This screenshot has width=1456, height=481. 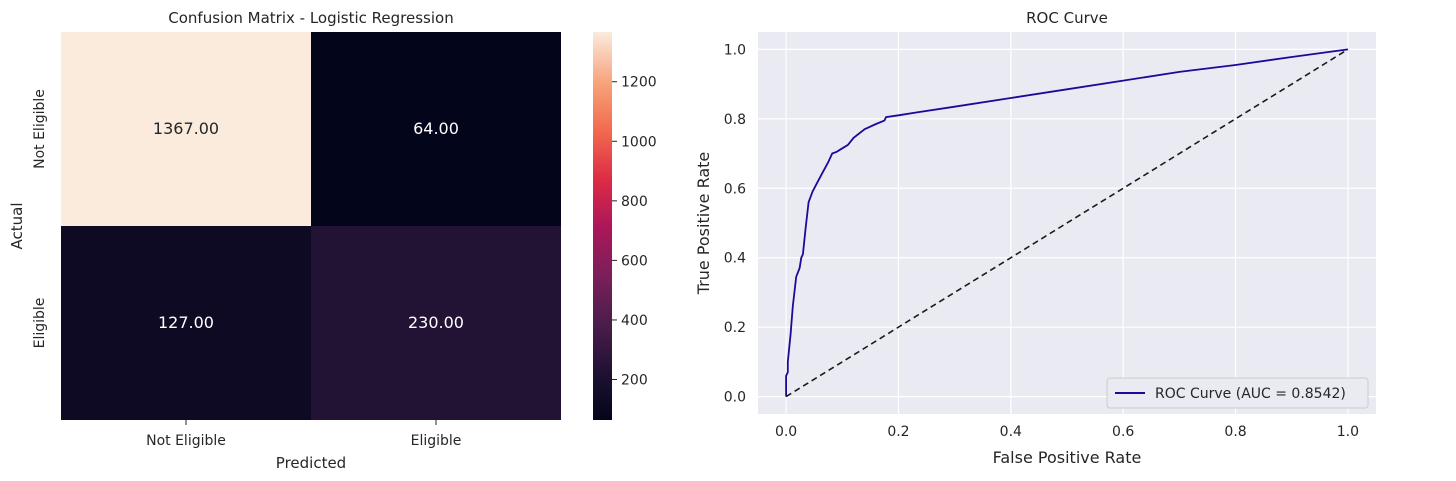 I want to click on cm-xtick-label-1: Eligible, so click(x=436, y=441).